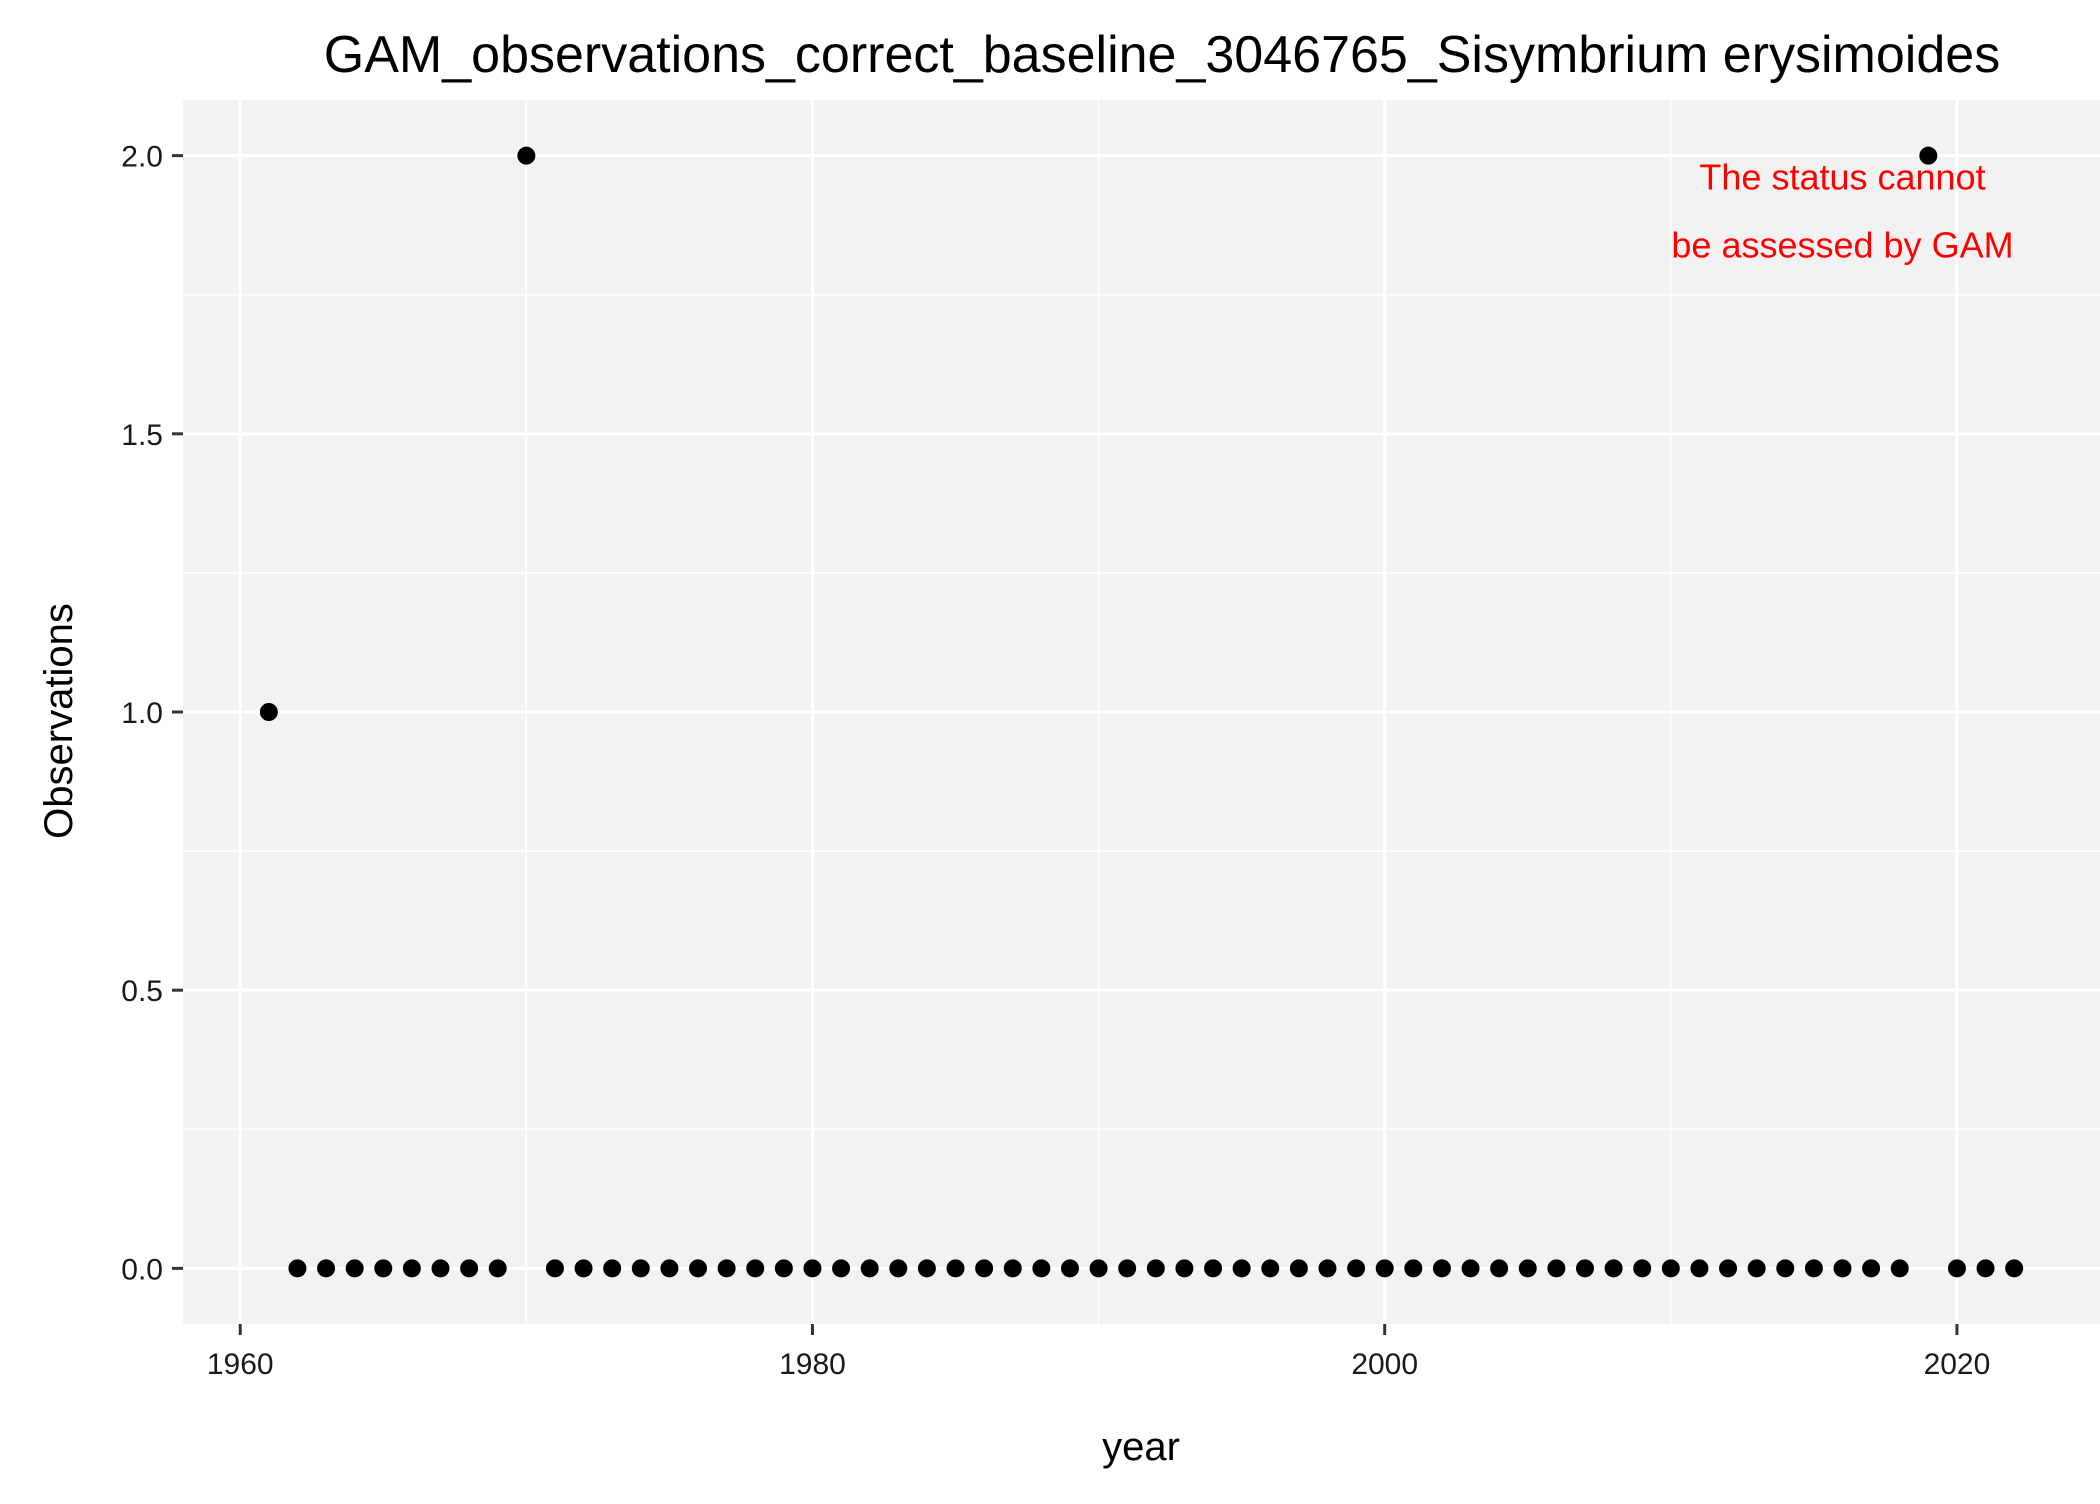 This screenshot has width=2100, height=1504. Describe the element at coordinates (1384, 1364) in the screenshot. I see `x-tick-label: 2000` at that location.